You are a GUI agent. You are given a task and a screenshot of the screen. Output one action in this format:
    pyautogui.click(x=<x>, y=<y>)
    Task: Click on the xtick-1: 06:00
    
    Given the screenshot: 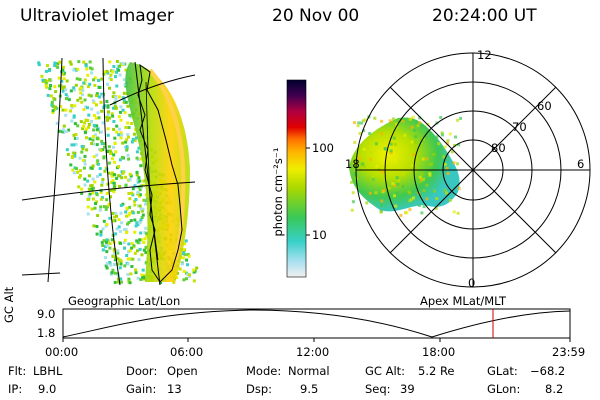 What is the action you would take?
    pyautogui.click(x=187, y=352)
    